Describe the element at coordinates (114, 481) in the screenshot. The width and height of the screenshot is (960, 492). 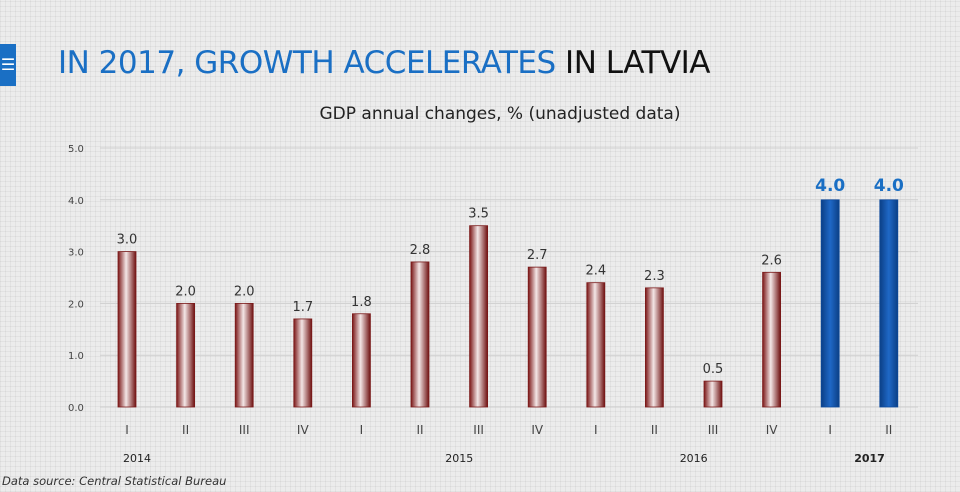
I see `data-source: Data source: Central Statistical Bureau` at that location.